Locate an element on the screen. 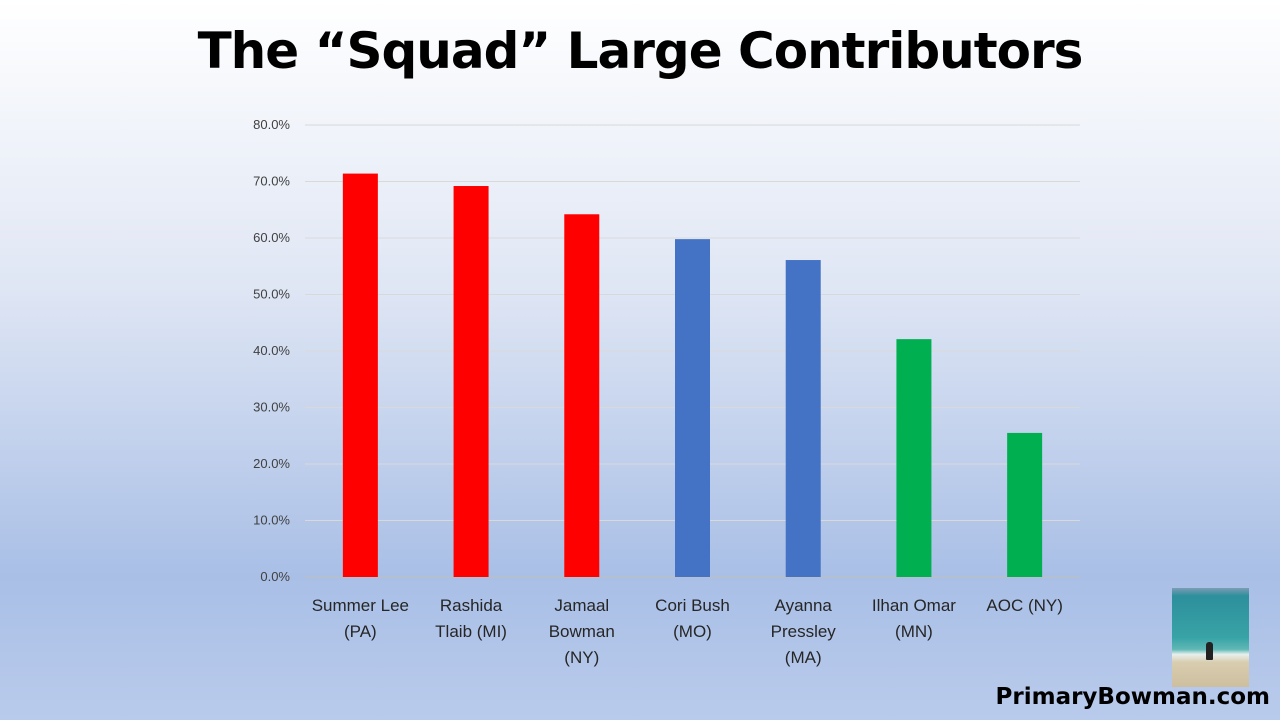  x-tick-label: Summer Lee is located at coordinates (360, 605).